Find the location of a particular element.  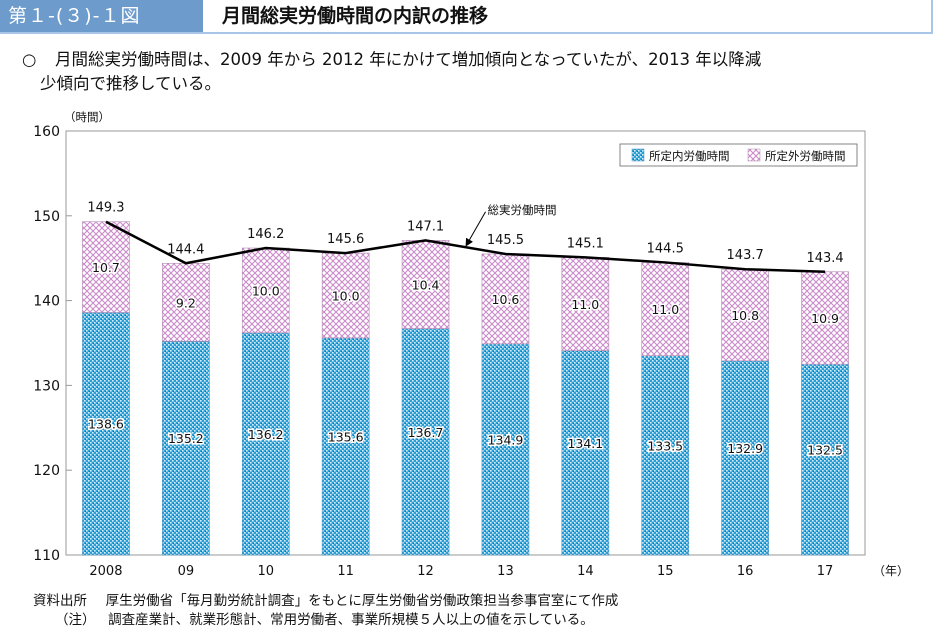

x-tick-label: 12 is located at coordinates (425, 571).